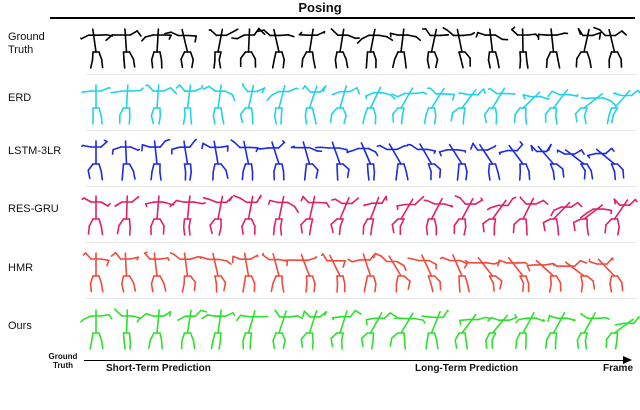  Describe the element at coordinates (467, 368) in the screenshot. I see `long-term-label: Long-Term Prediction` at that location.